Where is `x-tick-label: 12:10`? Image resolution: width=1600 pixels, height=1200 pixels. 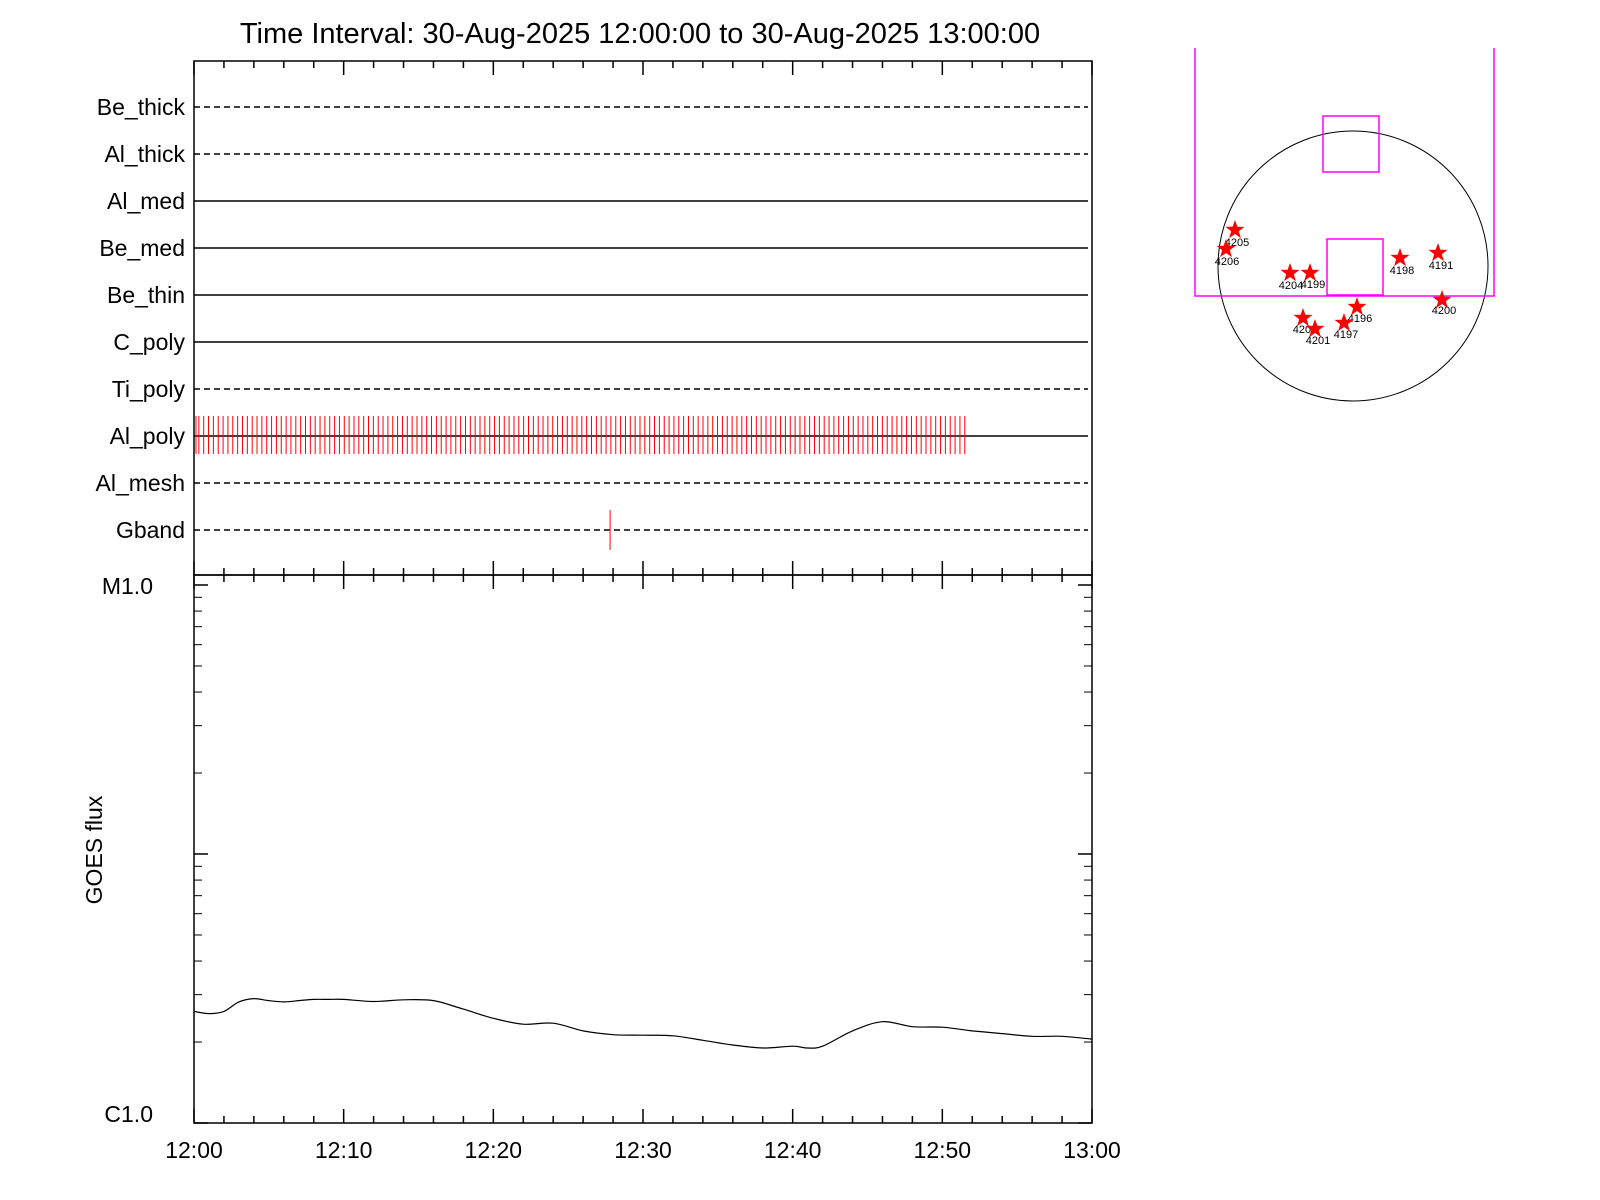 x-tick-label: 12:10 is located at coordinates (344, 1150).